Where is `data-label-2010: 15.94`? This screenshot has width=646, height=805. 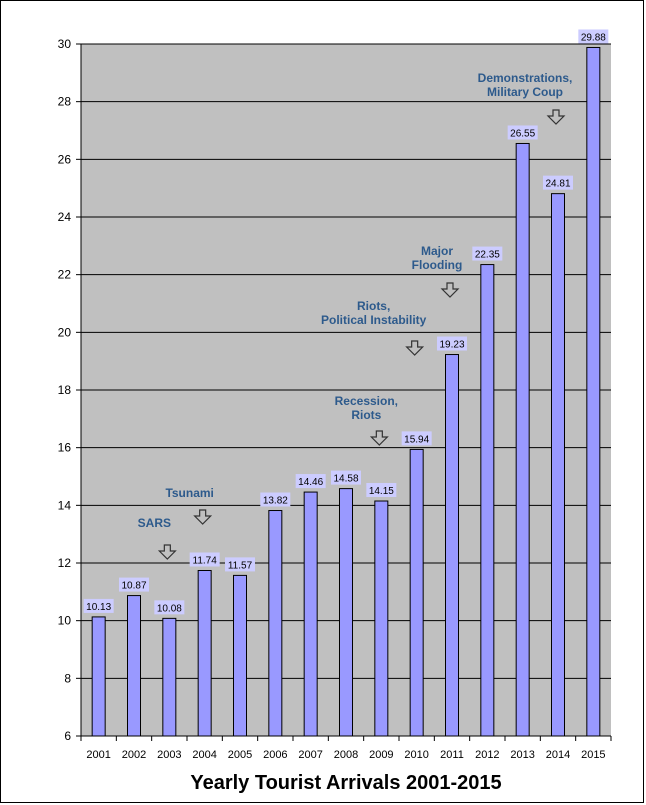
data-label-2010: 15.94 is located at coordinates (416, 439).